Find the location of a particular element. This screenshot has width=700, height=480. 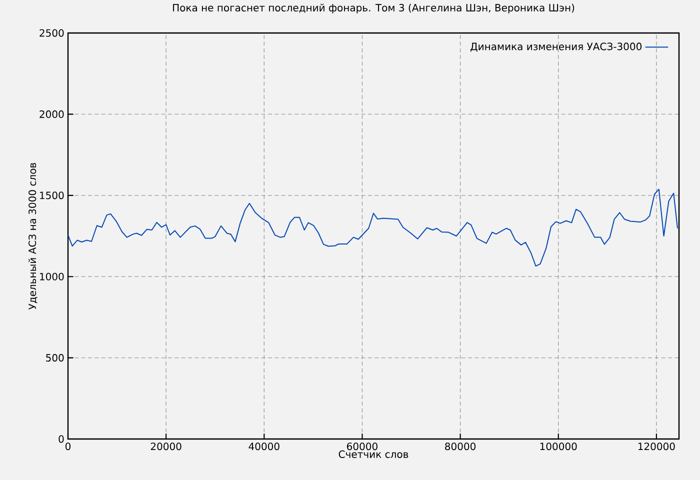

x-tick-label: 100000 is located at coordinates (558, 446).